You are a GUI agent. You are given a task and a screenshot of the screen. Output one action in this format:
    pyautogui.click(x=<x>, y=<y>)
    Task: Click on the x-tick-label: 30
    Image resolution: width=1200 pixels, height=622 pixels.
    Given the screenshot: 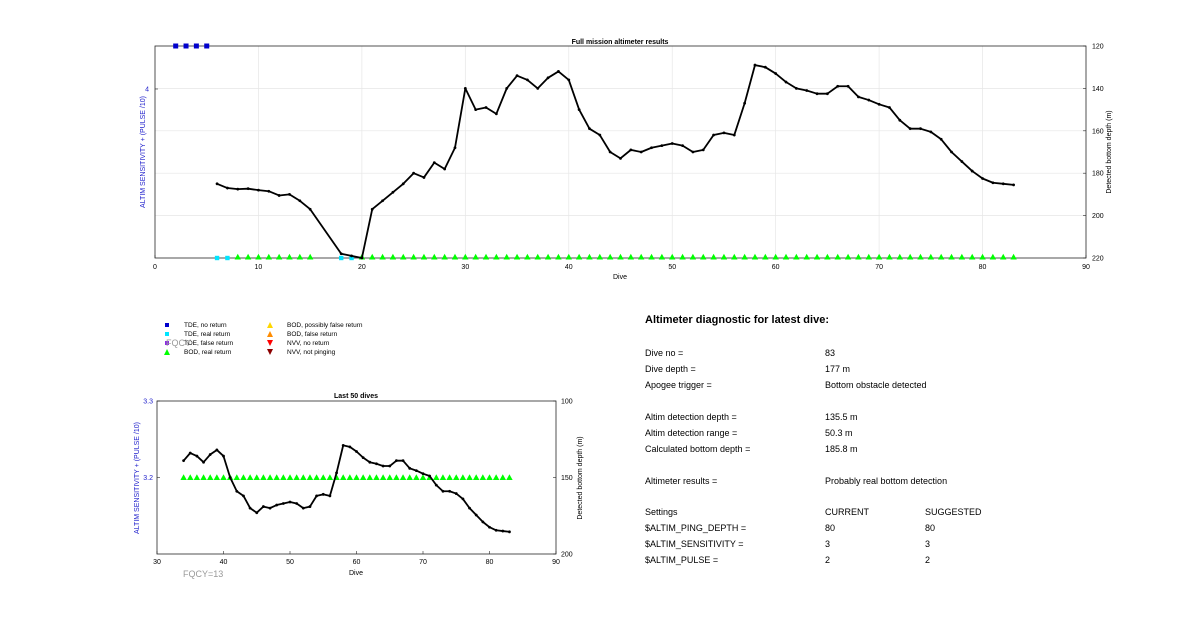 What is the action you would take?
    pyautogui.click(x=157, y=562)
    